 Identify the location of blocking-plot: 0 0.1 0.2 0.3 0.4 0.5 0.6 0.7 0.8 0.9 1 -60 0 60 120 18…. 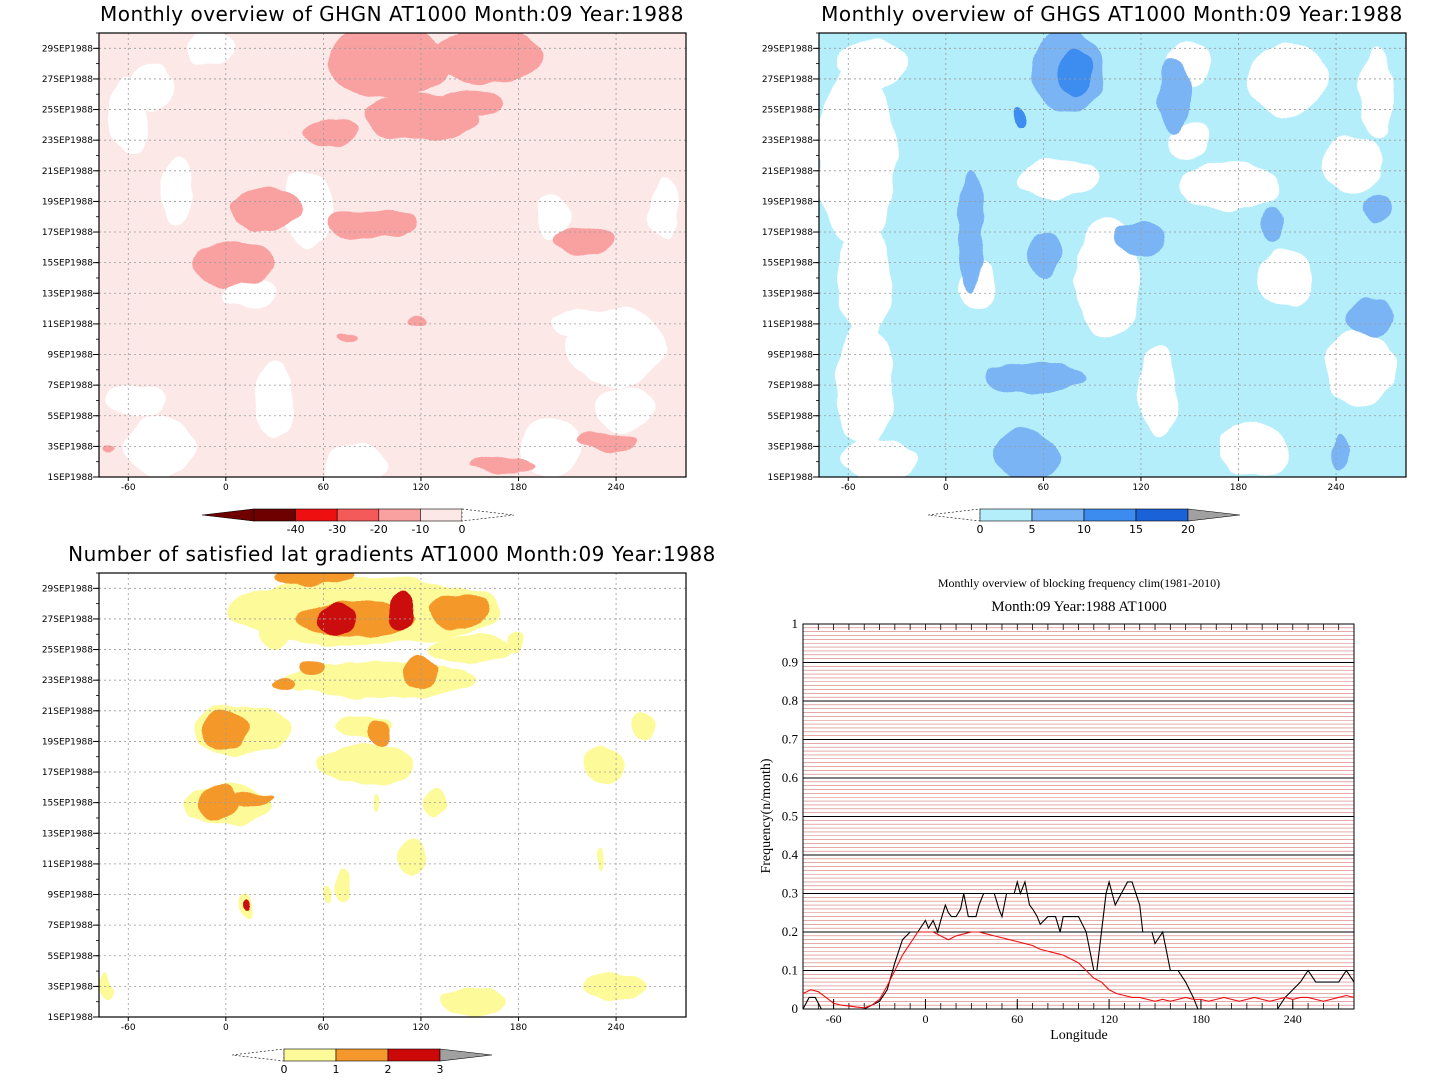
(1068, 821).